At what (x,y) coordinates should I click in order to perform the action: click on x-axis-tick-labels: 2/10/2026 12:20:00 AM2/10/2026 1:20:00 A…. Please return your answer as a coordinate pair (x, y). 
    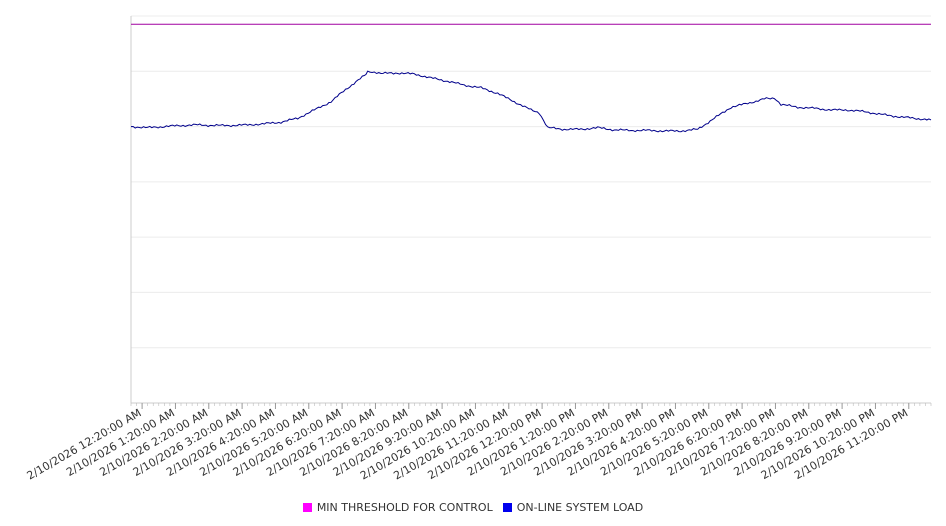
    Looking at the image, I should click on (467, 443).